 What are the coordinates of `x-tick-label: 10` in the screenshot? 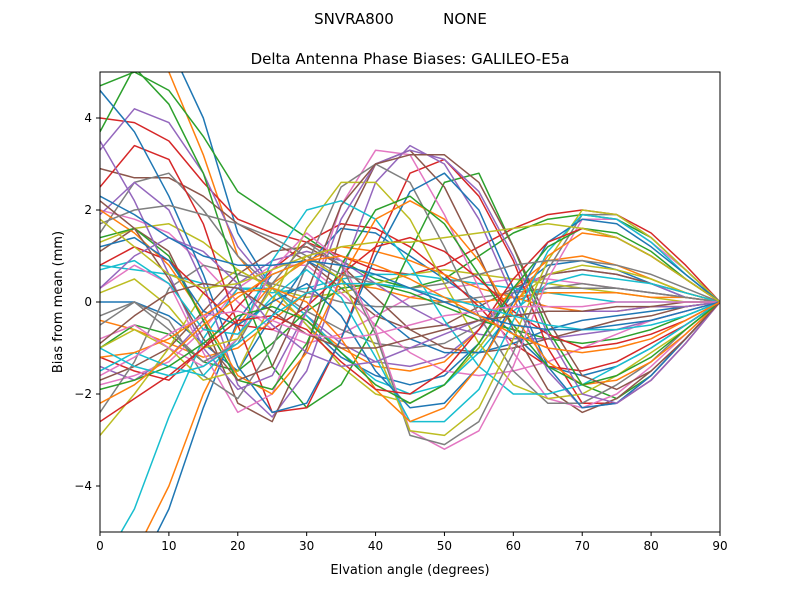 It's located at (168, 546).